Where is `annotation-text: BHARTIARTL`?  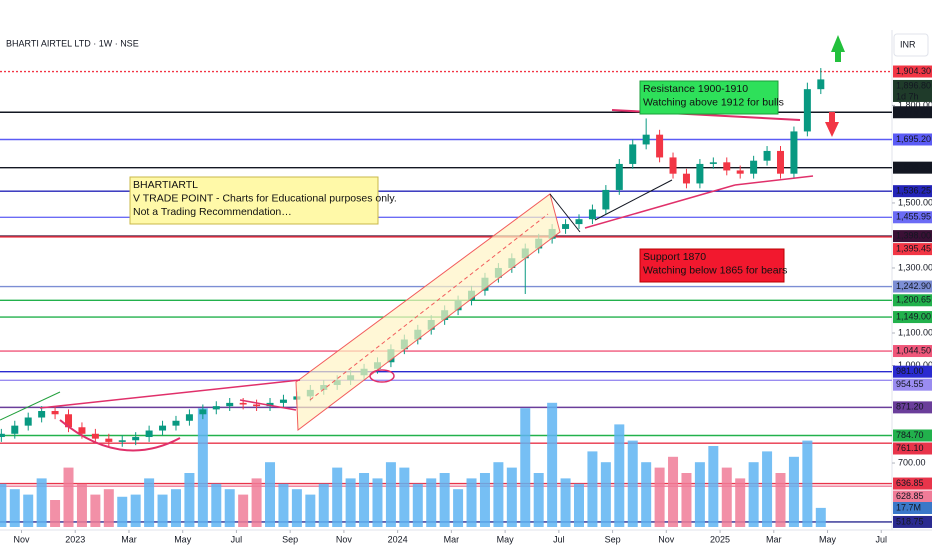
annotation-text: BHARTIARTL is located at coordinates (165, 185).